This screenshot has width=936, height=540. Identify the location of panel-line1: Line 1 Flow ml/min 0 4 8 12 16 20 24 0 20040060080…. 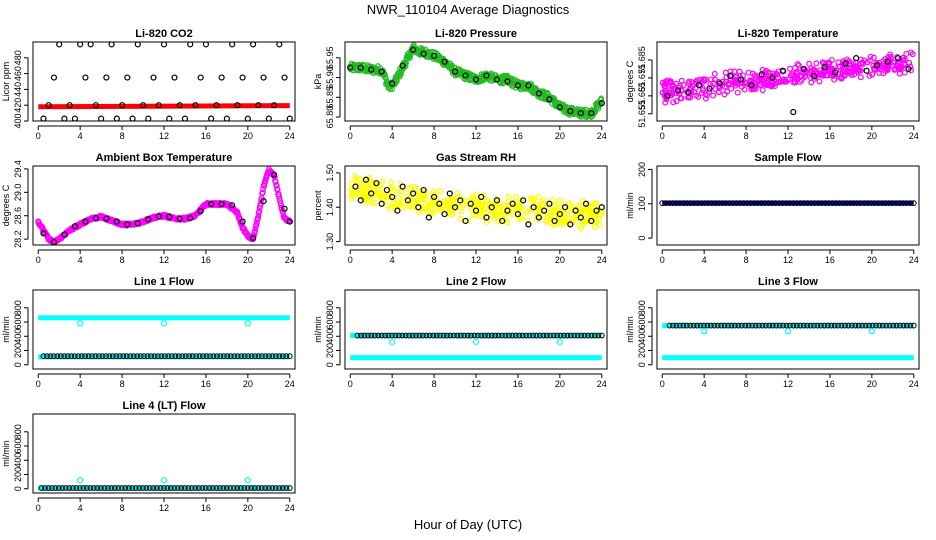
(148, 332).